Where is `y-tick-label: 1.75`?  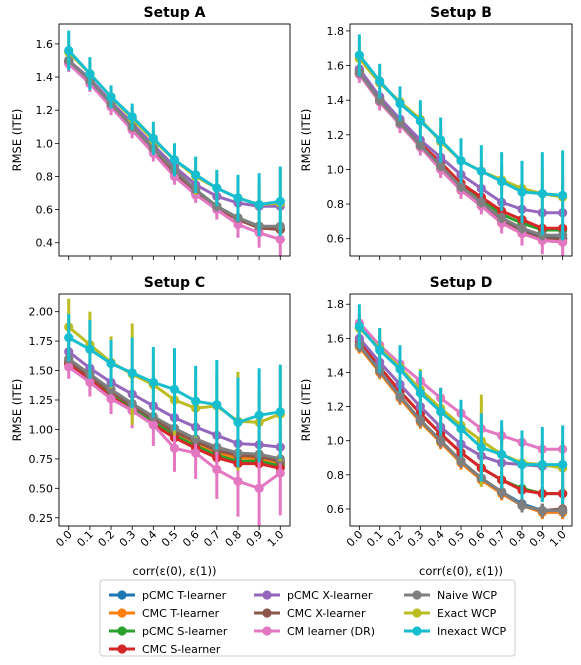 y-tick-label: 1.75 is located at coordinates (41, 341).